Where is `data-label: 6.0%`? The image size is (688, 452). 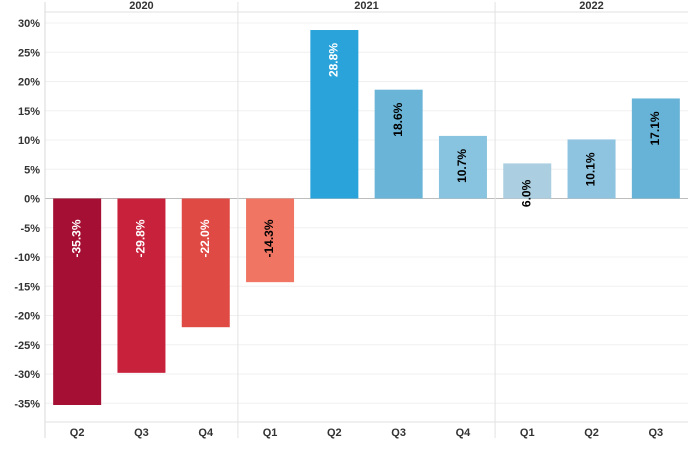 data-label: 6.0% is located at coordinates (526, 193).